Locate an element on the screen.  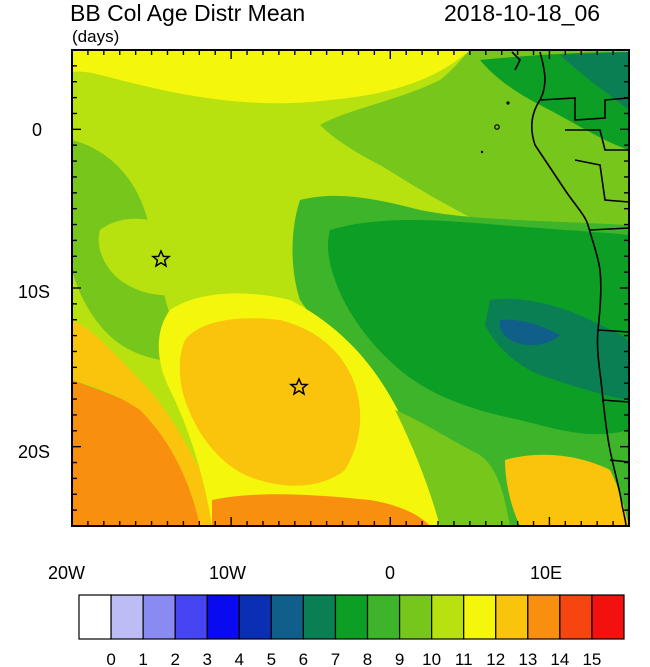
colorbar-label: 5 is located at coordinates (271, 658).